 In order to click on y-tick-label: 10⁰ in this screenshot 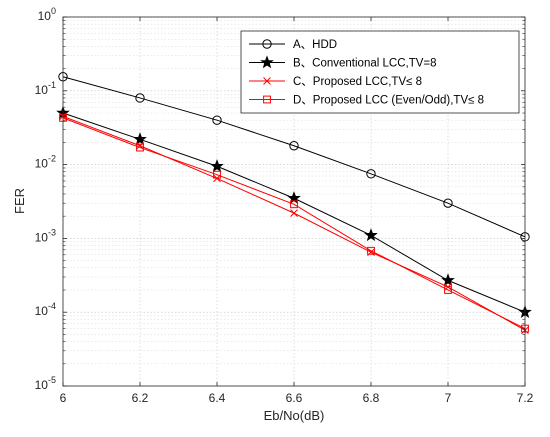, I will do `click(47, 14)`.